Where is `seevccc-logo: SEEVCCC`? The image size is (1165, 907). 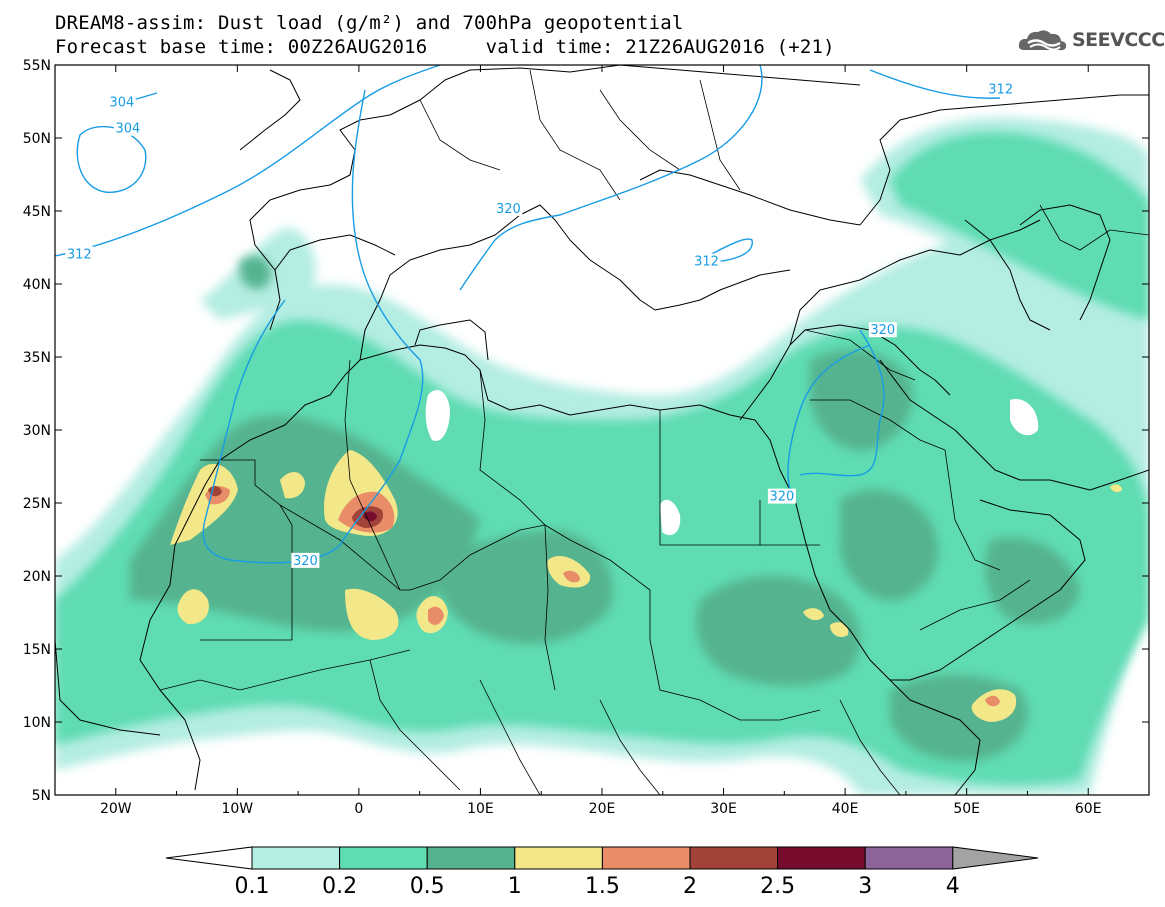 seevccc-logo: SEEVCCC is located at coordinates (1091, 40).